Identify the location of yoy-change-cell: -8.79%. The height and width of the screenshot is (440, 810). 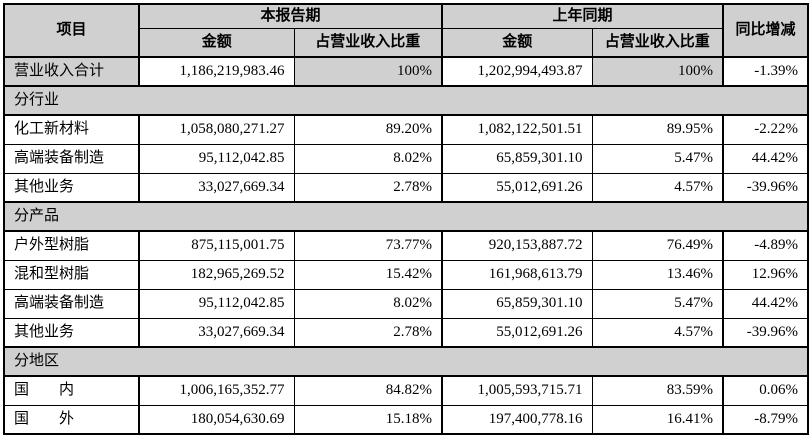
(765, 419).